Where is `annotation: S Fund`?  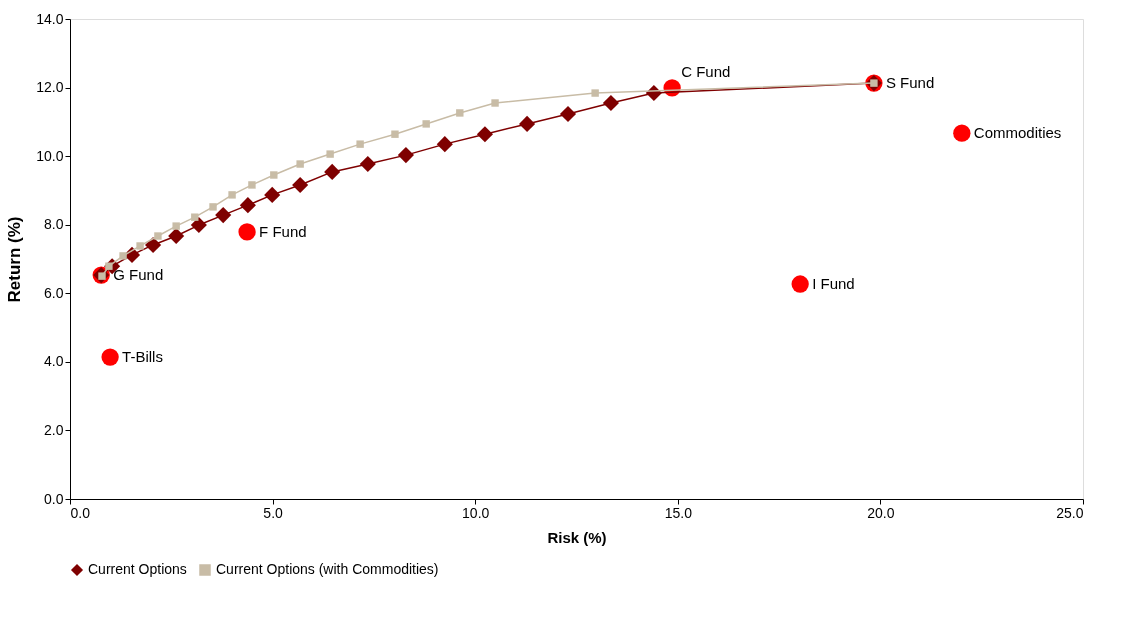
annotation: S Fund is located at coordinates (910, 83).